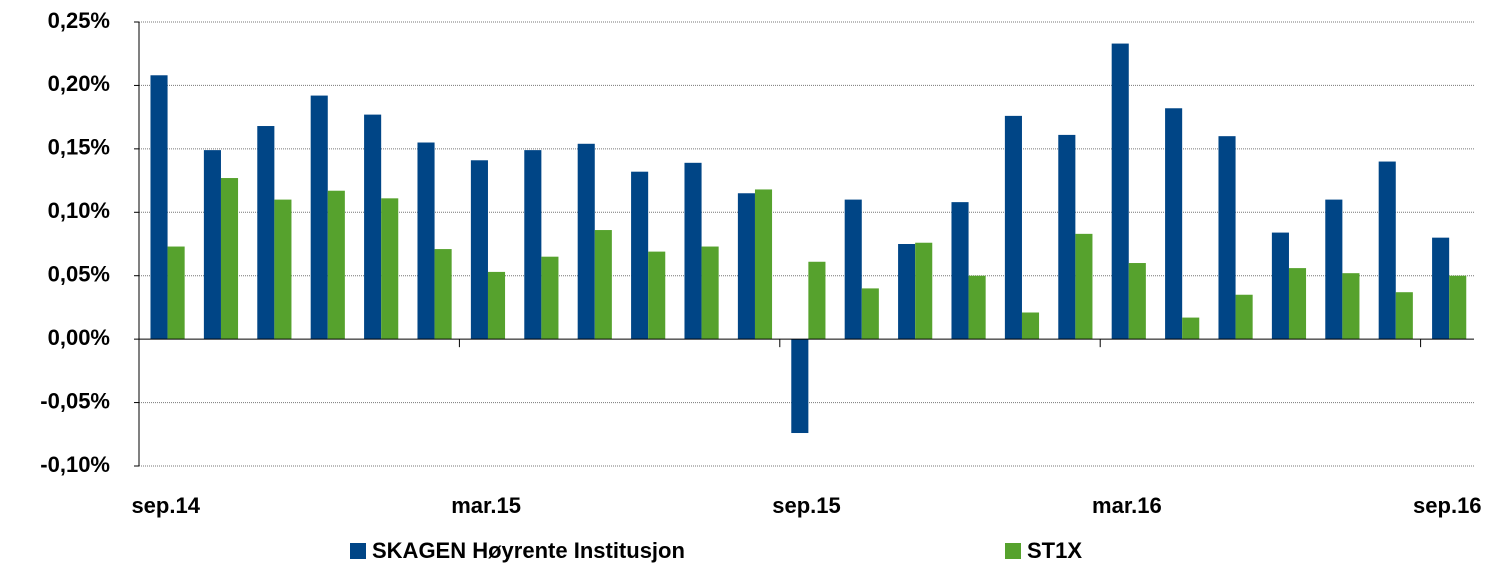 This screenshot has height=569, width=1501. I want to click on x-tick-label: sep.15, so click(806, 505).